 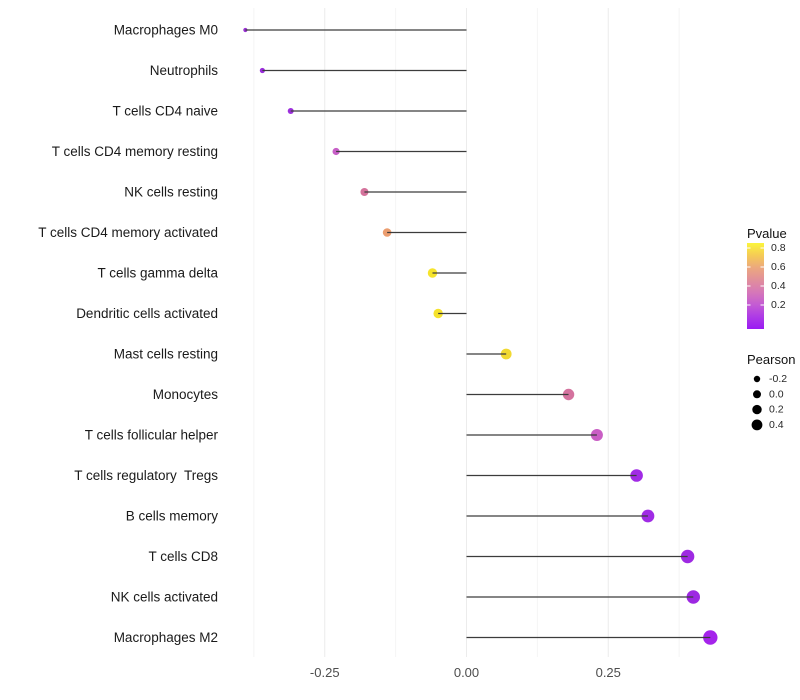 What do you see at coordinates (166, 354) in the screenshot?
I see `y-axis-label: Mast cells resting` at bounding box center [166, 354].